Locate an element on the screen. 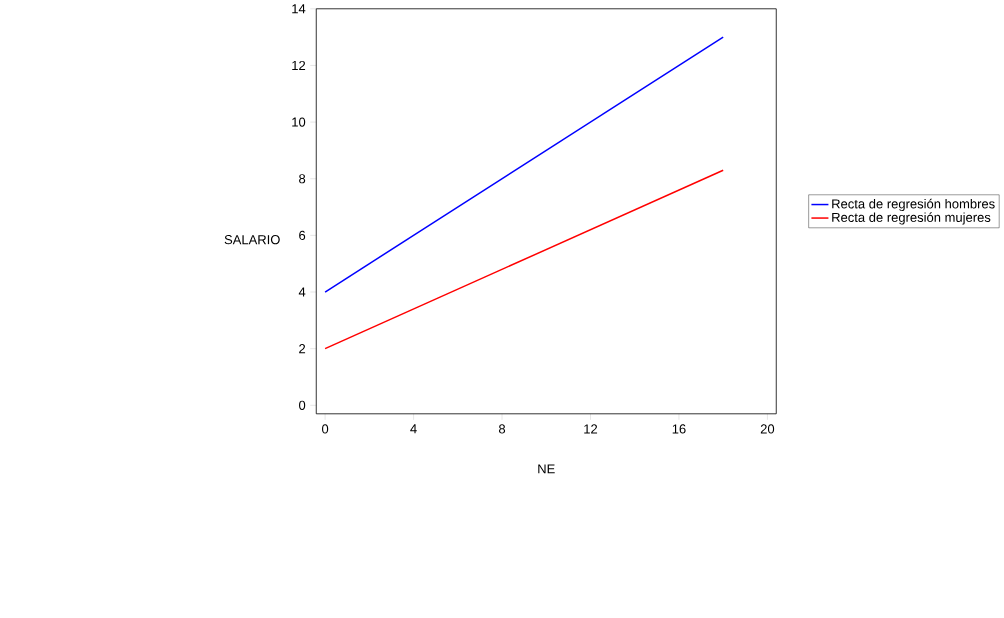 This screenshot has width=1004, height=618. x-tick-label: 0 is located at coordinates (325, 429).